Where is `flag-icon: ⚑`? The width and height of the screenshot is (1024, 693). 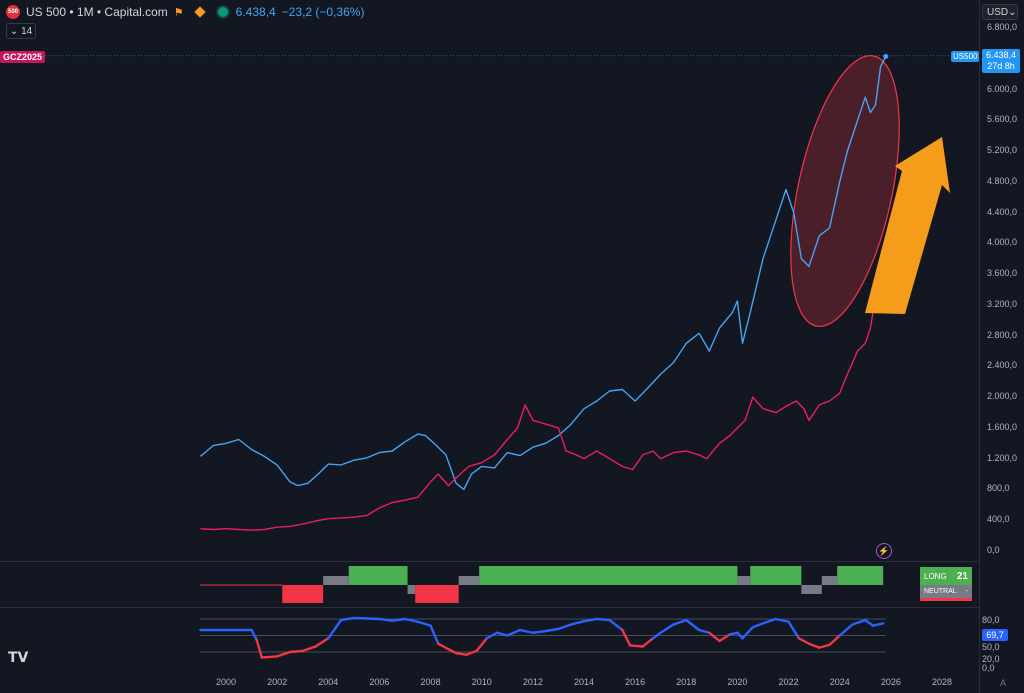 flag-icon: ⚑ is located at coordinates (178, 12).